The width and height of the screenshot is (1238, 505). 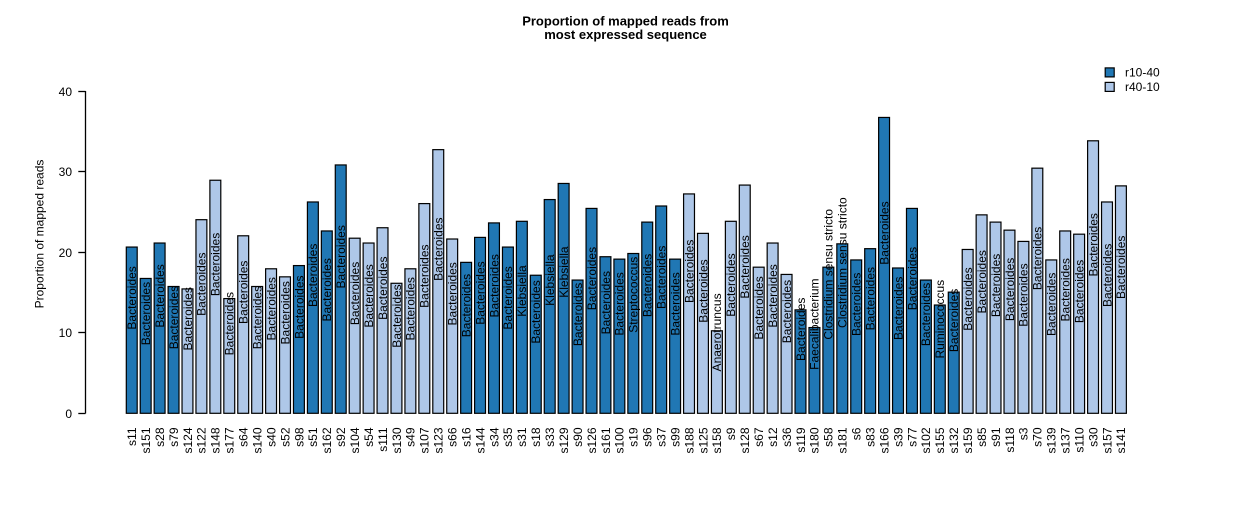 What do you see at coordinates (996, 437) in the screenshot?
I see `svg-text: s91` at bounding box center [996, 437].